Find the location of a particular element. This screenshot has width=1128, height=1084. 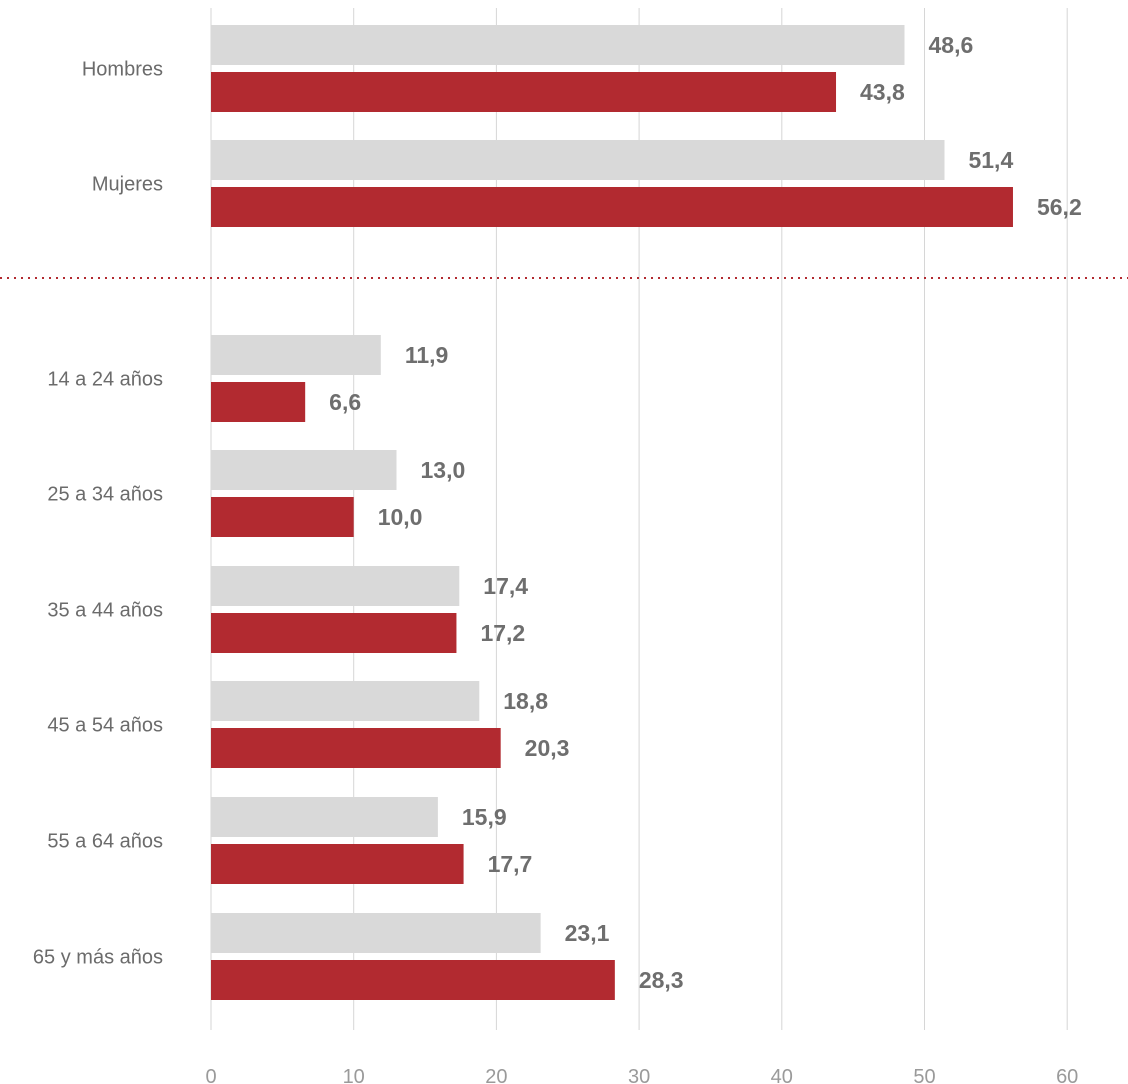

data-label: 20,3 is located at coordinates (547, 748).